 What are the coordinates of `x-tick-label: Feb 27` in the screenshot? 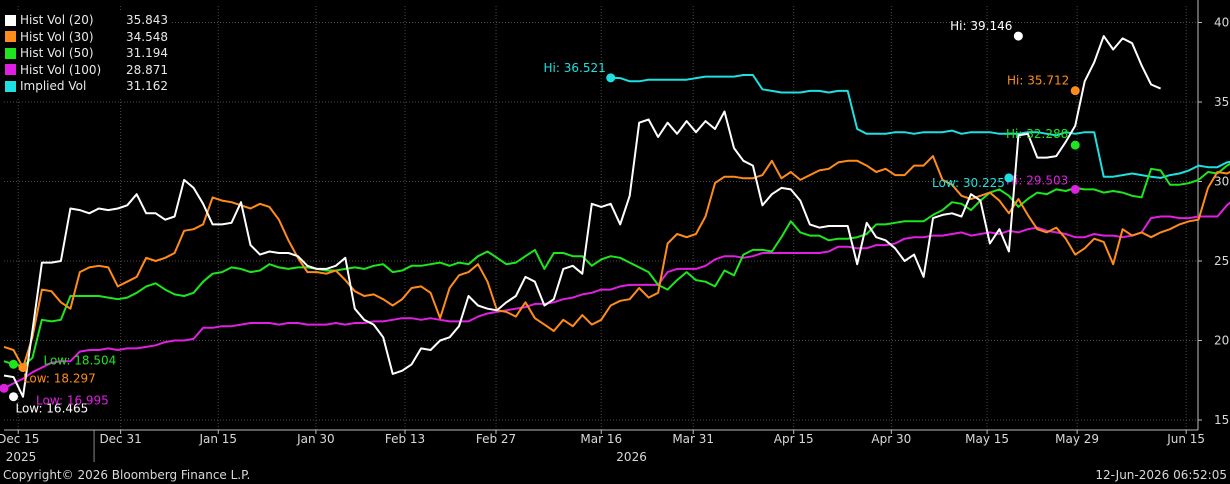 It's located at (496, 439).